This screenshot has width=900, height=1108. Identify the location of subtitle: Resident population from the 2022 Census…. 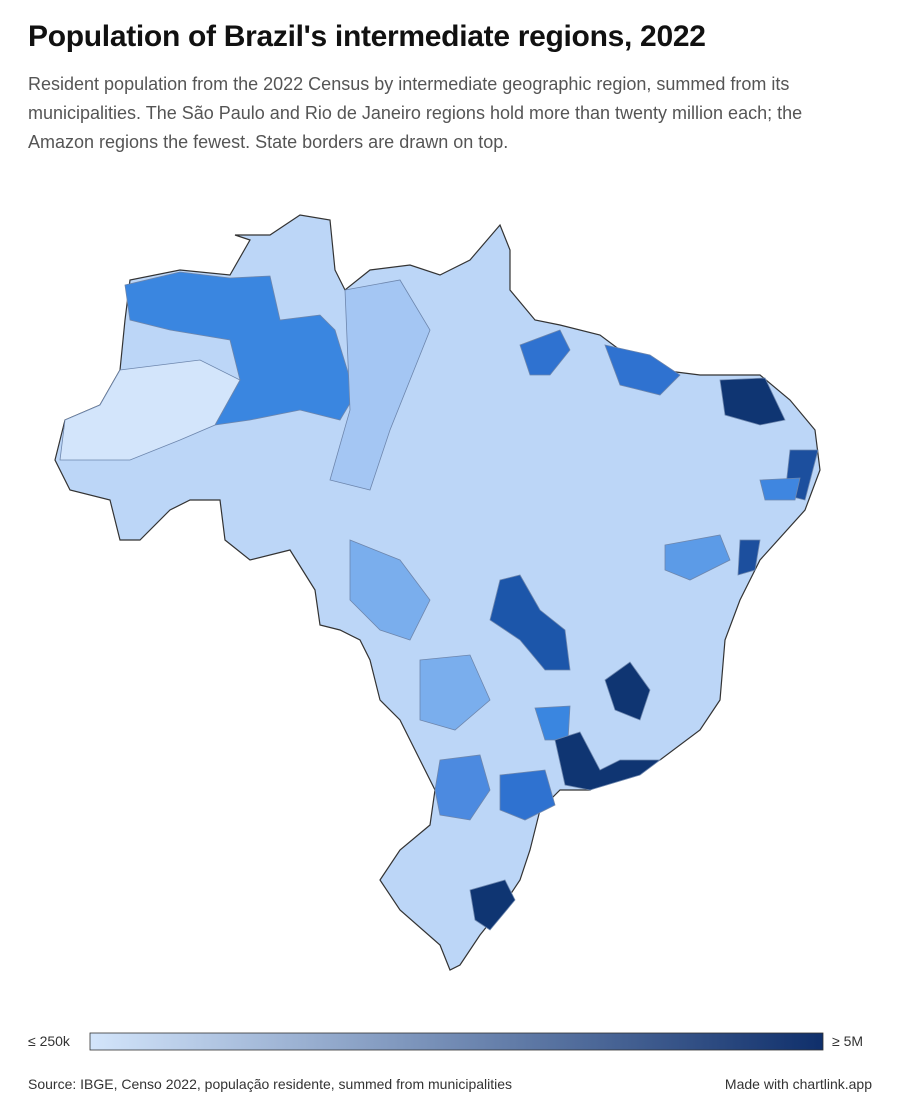
(415, 113).